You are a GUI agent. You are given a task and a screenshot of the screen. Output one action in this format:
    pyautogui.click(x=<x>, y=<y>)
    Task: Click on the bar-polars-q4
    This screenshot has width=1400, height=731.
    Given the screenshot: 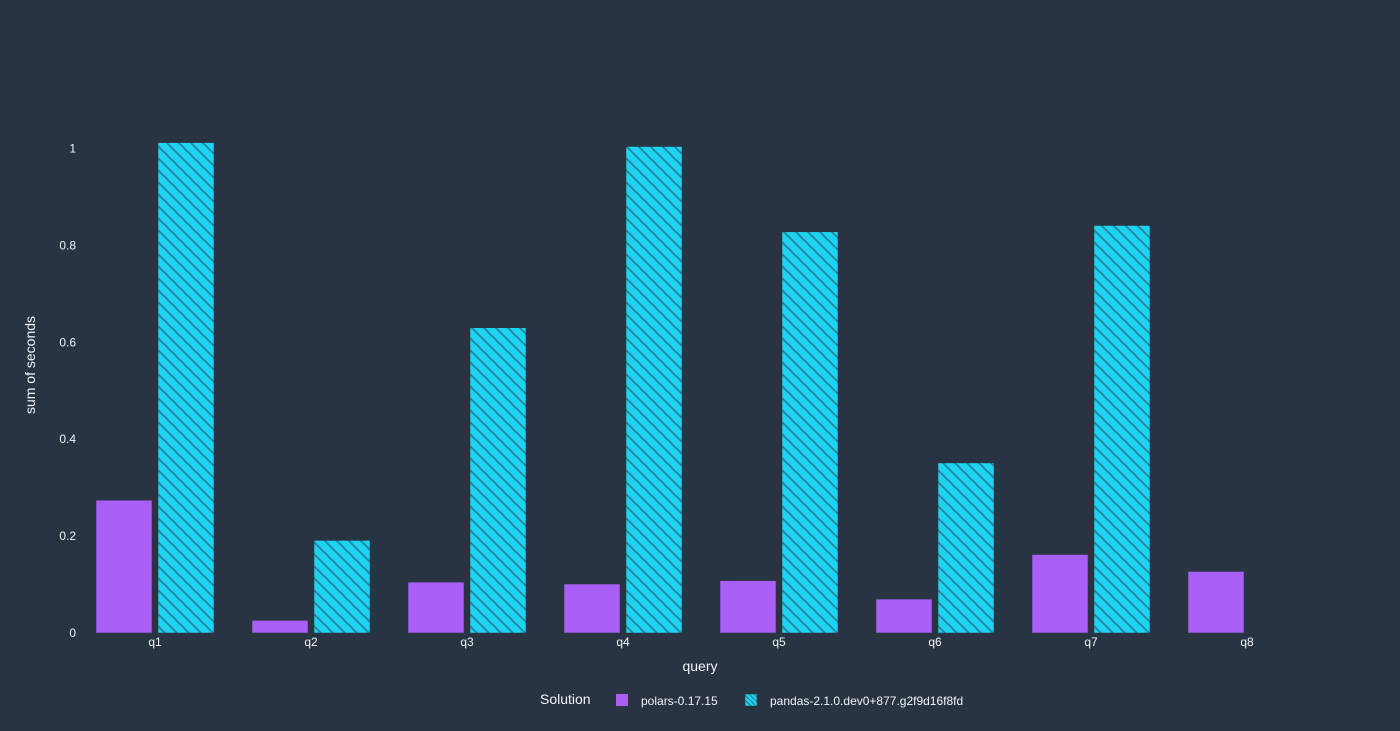 What is the action you would take?
    pyautogui.click(x=592, y=608)
    